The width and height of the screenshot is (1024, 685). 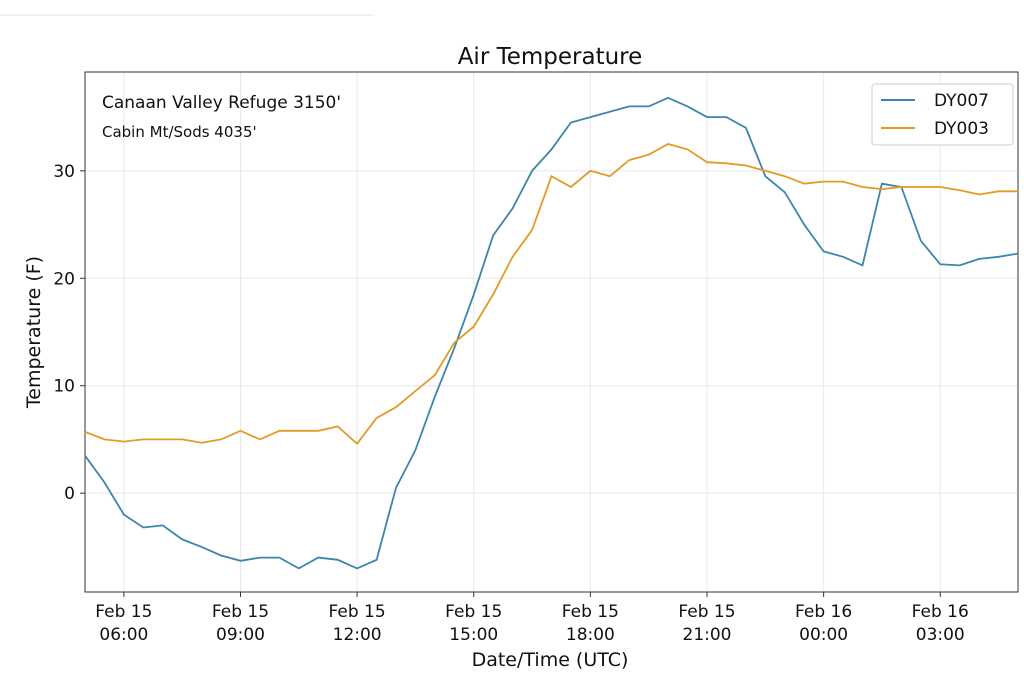 I want to click on annotation: Cabin Mt/Sods 4035', so click(x=179, y=132).